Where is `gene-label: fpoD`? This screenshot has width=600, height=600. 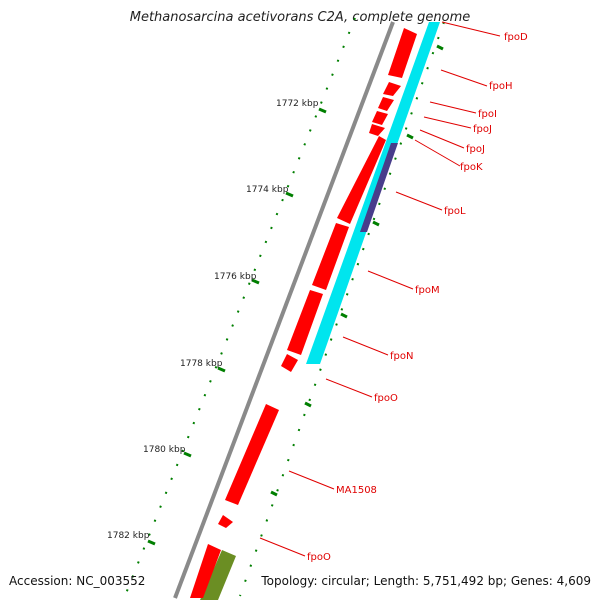 gene-label: fpoD is located at coordinates (516, 37).